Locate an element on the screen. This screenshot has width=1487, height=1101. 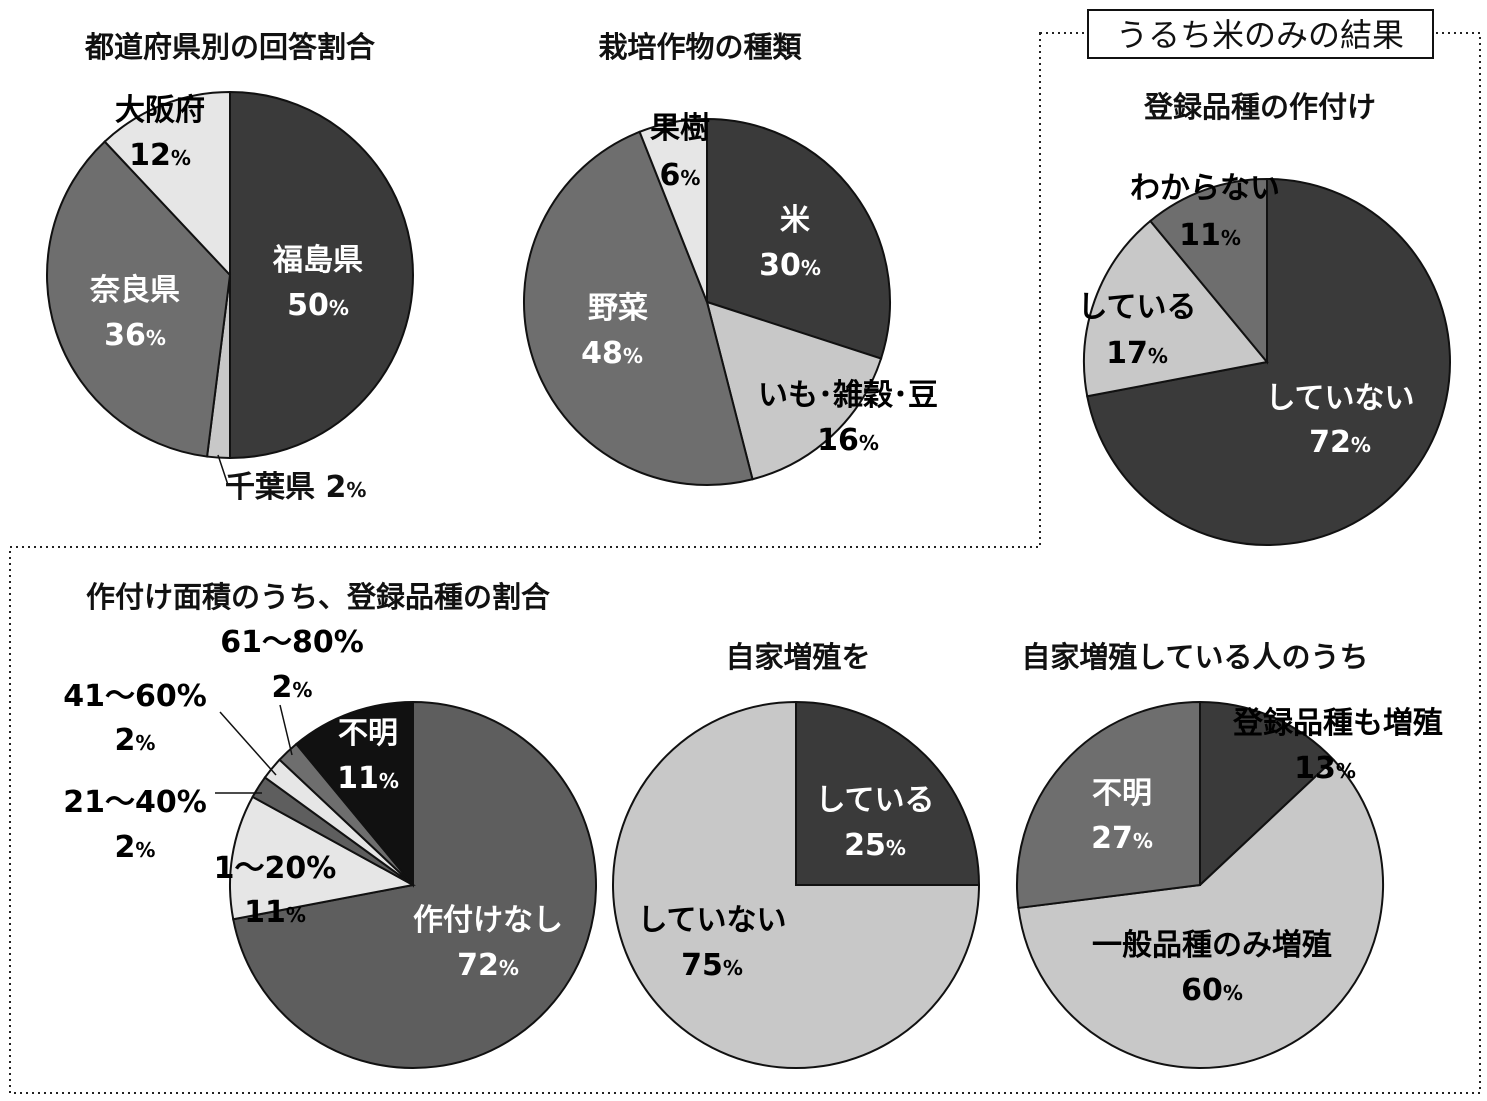
slice-label: いも･雑穀･豆 is located at coordinates (848, 395).